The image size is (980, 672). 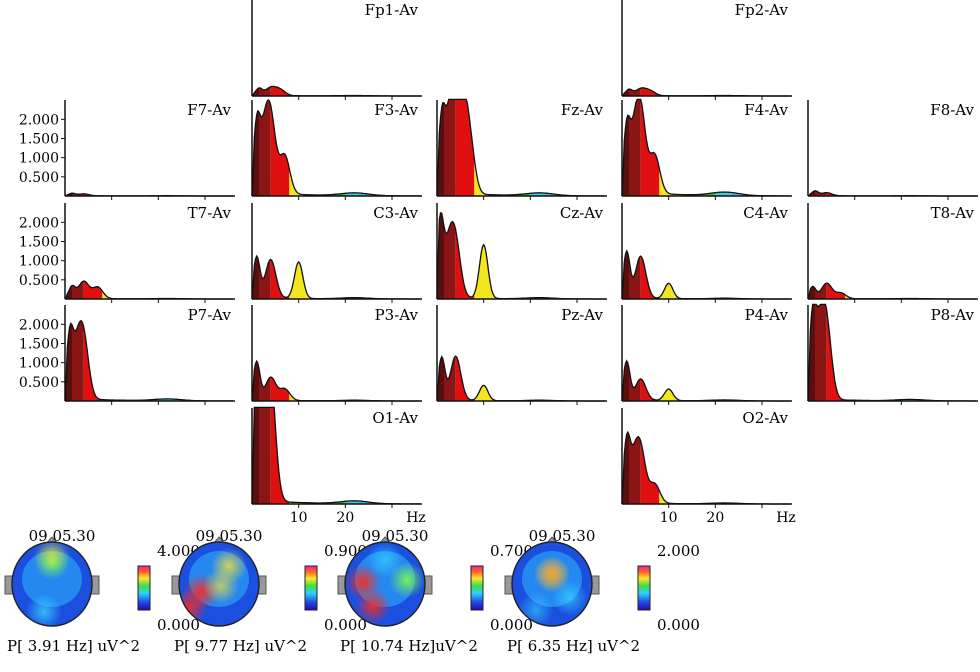 I want to click on map-caption: P[ 10.74 Hz]uV^2, so click(x=409, y=646).